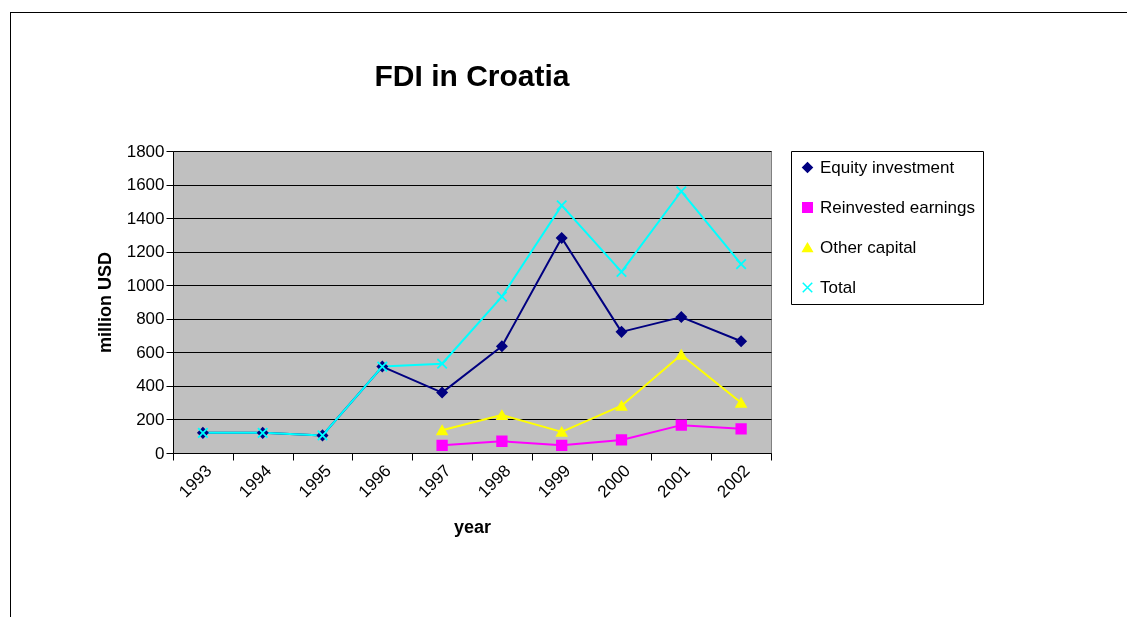 This screenshot has height=617, width=1127. What do you see at coordinates (150, 386) in the screenshot?
I see `y-tick-label: 400` at bounding box center [150, 386].